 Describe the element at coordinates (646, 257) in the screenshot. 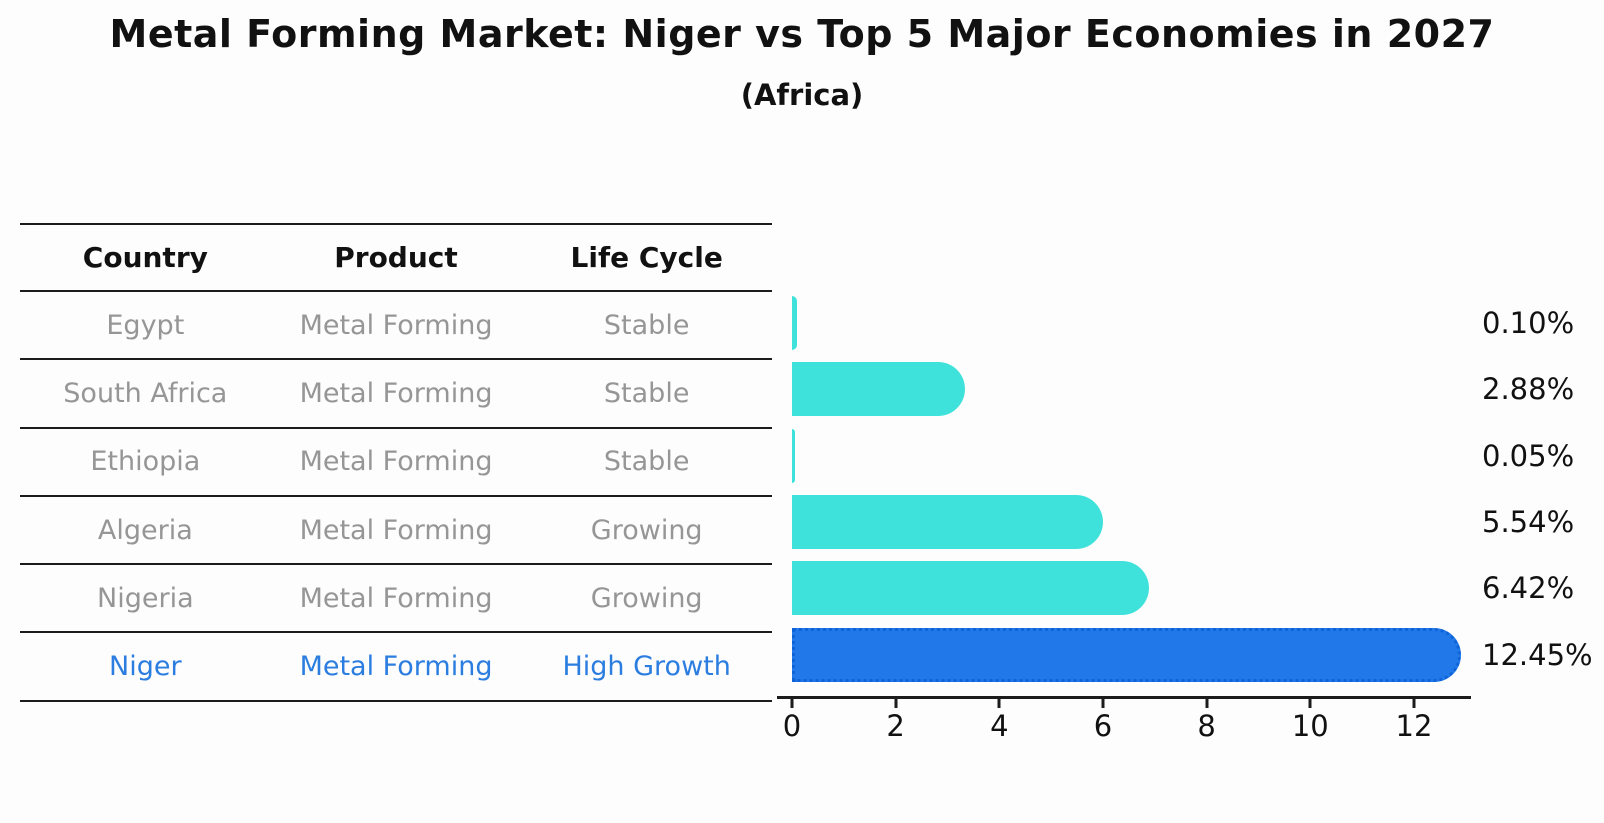

I see `header-life-cycle: Life Cycle` at that location.